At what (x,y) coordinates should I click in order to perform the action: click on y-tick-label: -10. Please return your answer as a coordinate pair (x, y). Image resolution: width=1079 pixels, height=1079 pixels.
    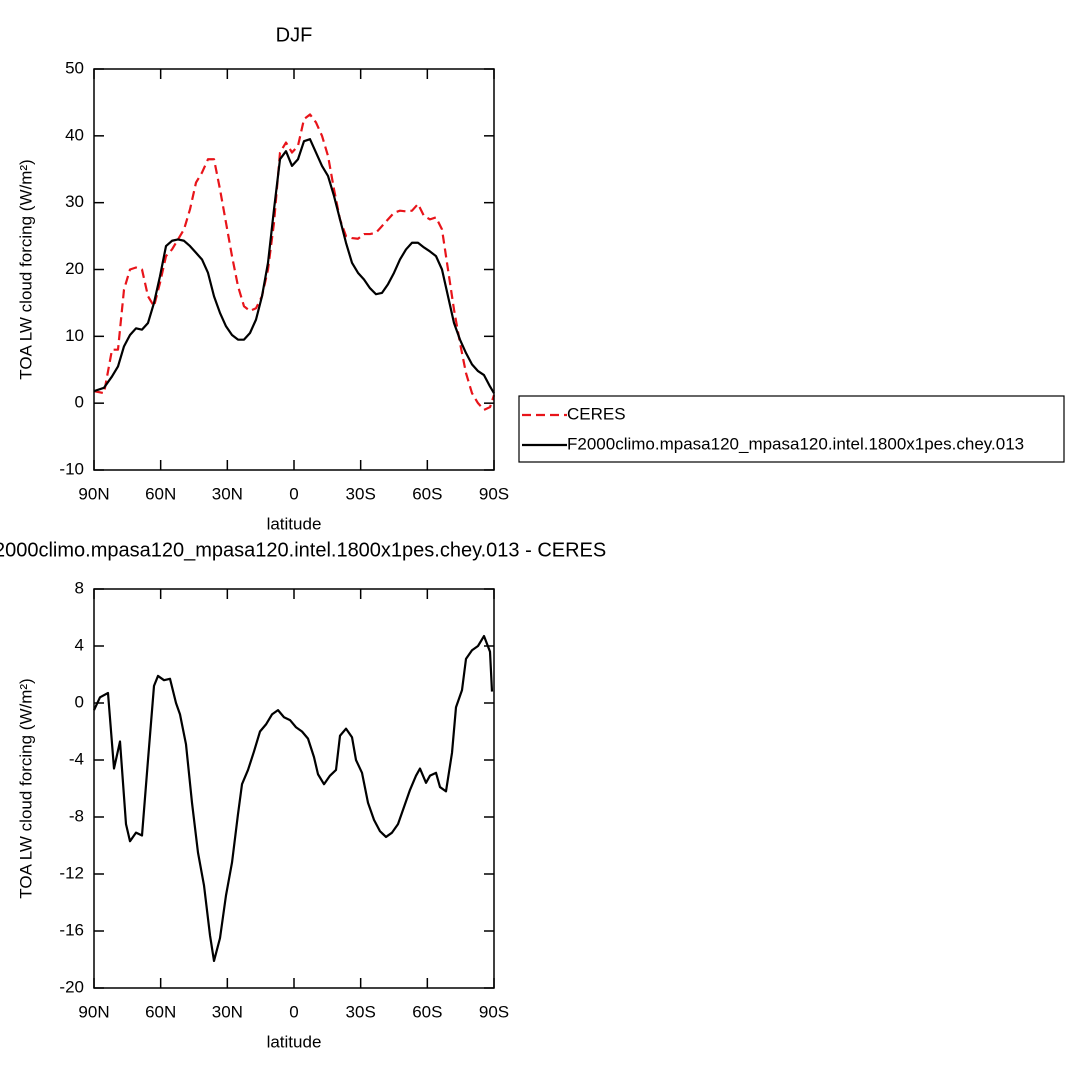
    Looking at the image, I should click on (71, 468).